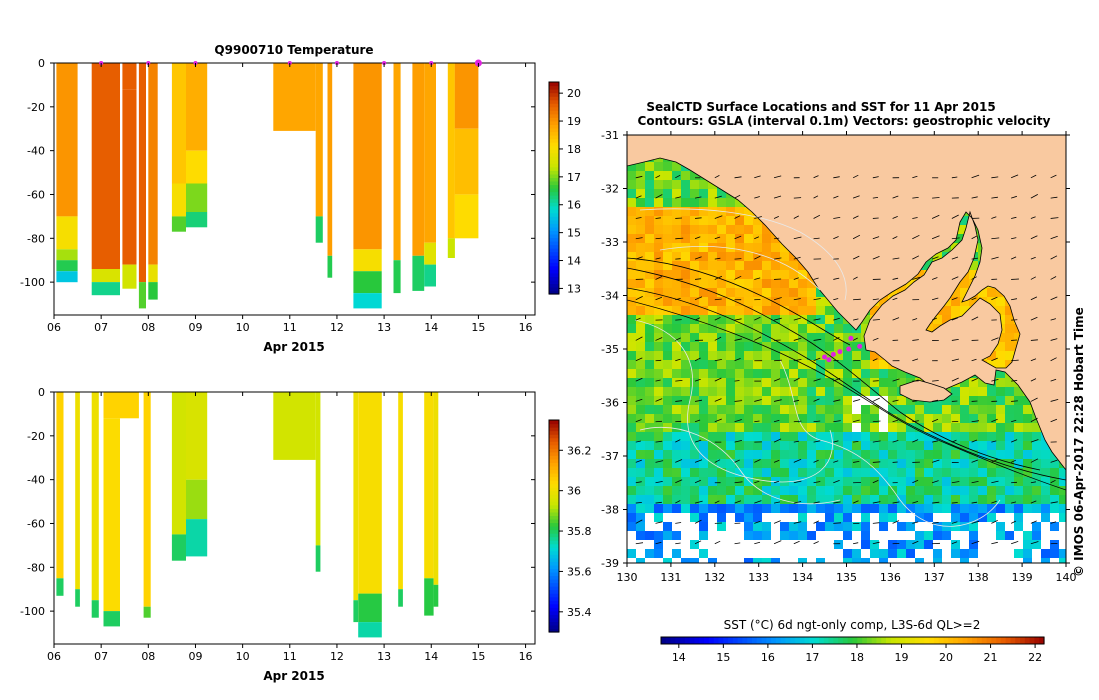 This screenshot has height=700, width=1099. What do you see at coordinates (834, 369) in the screenshot?
I see `contour-line` at bounding box center [834, 369].